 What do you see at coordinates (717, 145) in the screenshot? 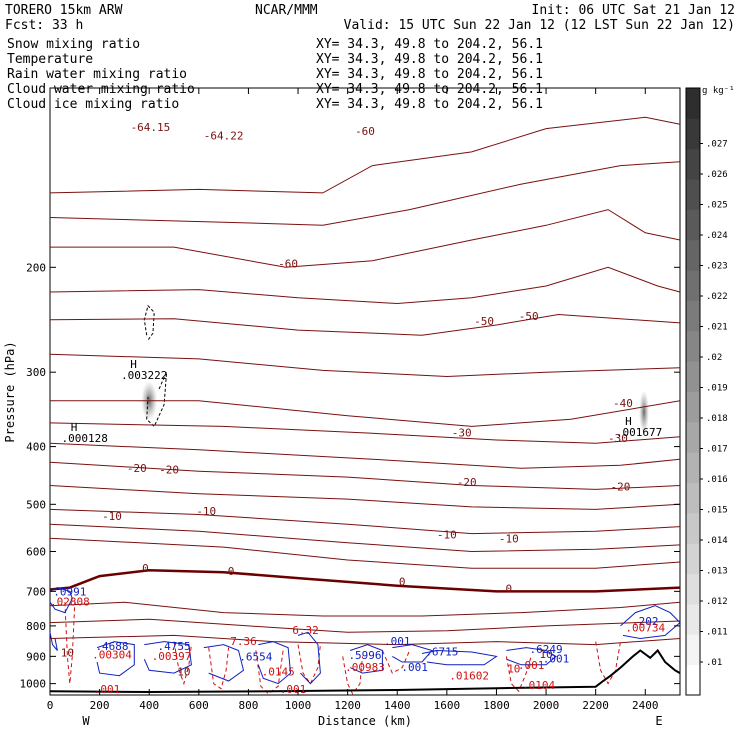
I see `colorbar-tick-label: .027` at bounding box center [717, 145].